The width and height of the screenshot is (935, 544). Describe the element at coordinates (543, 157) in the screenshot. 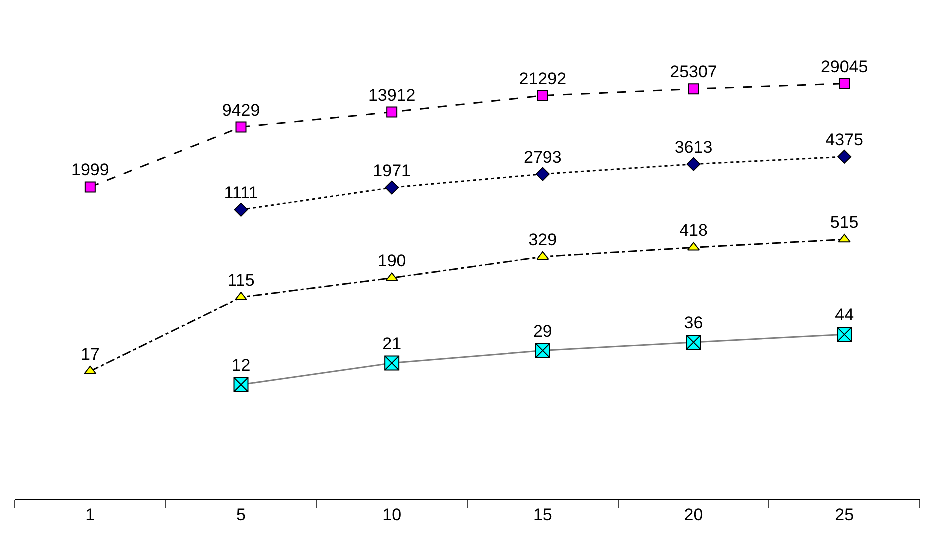

I see `data-label: 2793` at that location.